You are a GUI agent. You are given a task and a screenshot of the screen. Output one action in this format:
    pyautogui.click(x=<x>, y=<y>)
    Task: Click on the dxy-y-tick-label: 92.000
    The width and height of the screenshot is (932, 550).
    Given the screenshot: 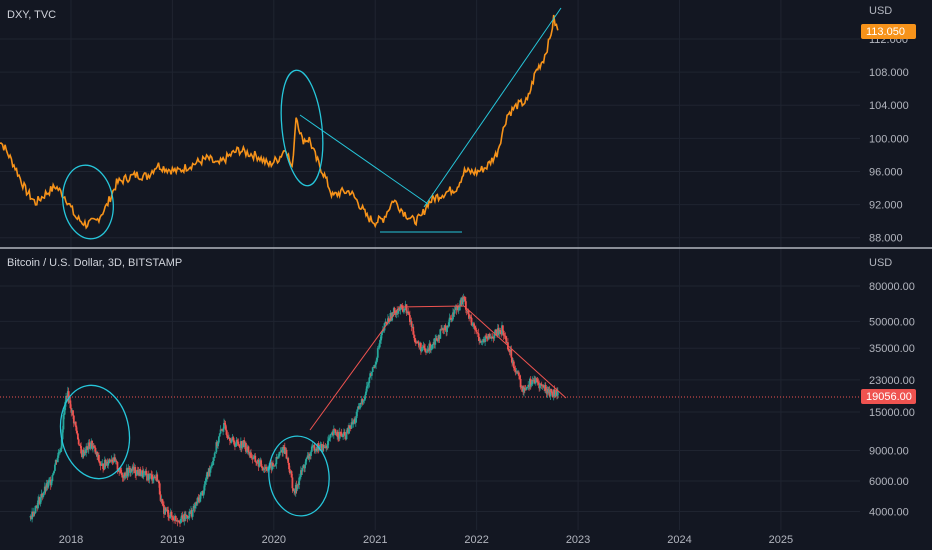 What is the action you would take?
    pyautogui.click(x=886, y=206)
    